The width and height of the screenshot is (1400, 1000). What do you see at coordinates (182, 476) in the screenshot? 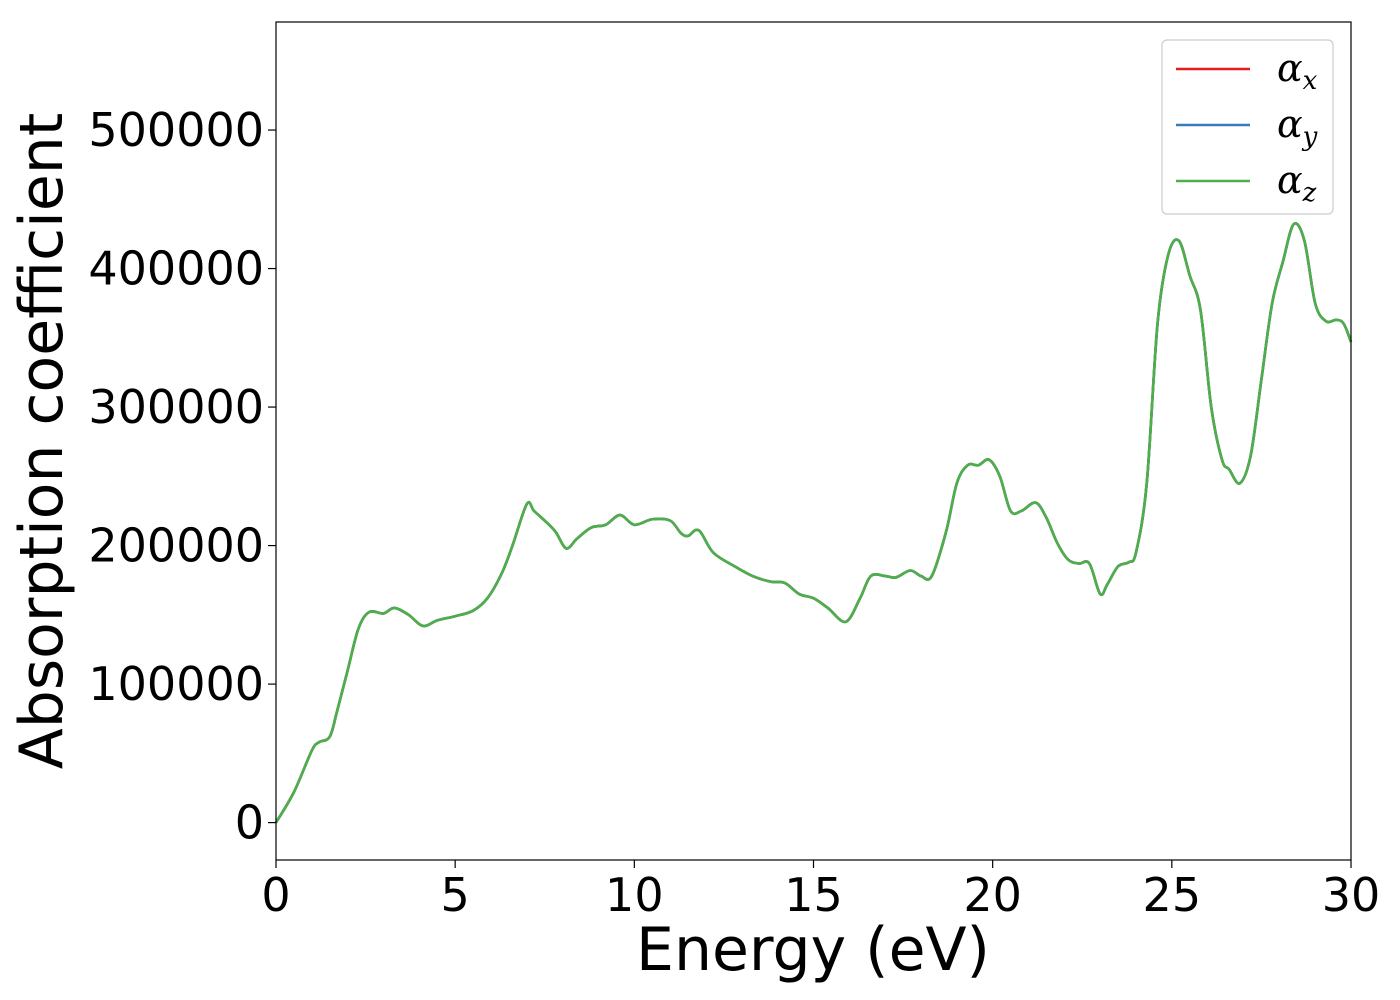
I see `y-axis: 0 100000 200000 300000 400000 500000` at bounding box center [182, 476].